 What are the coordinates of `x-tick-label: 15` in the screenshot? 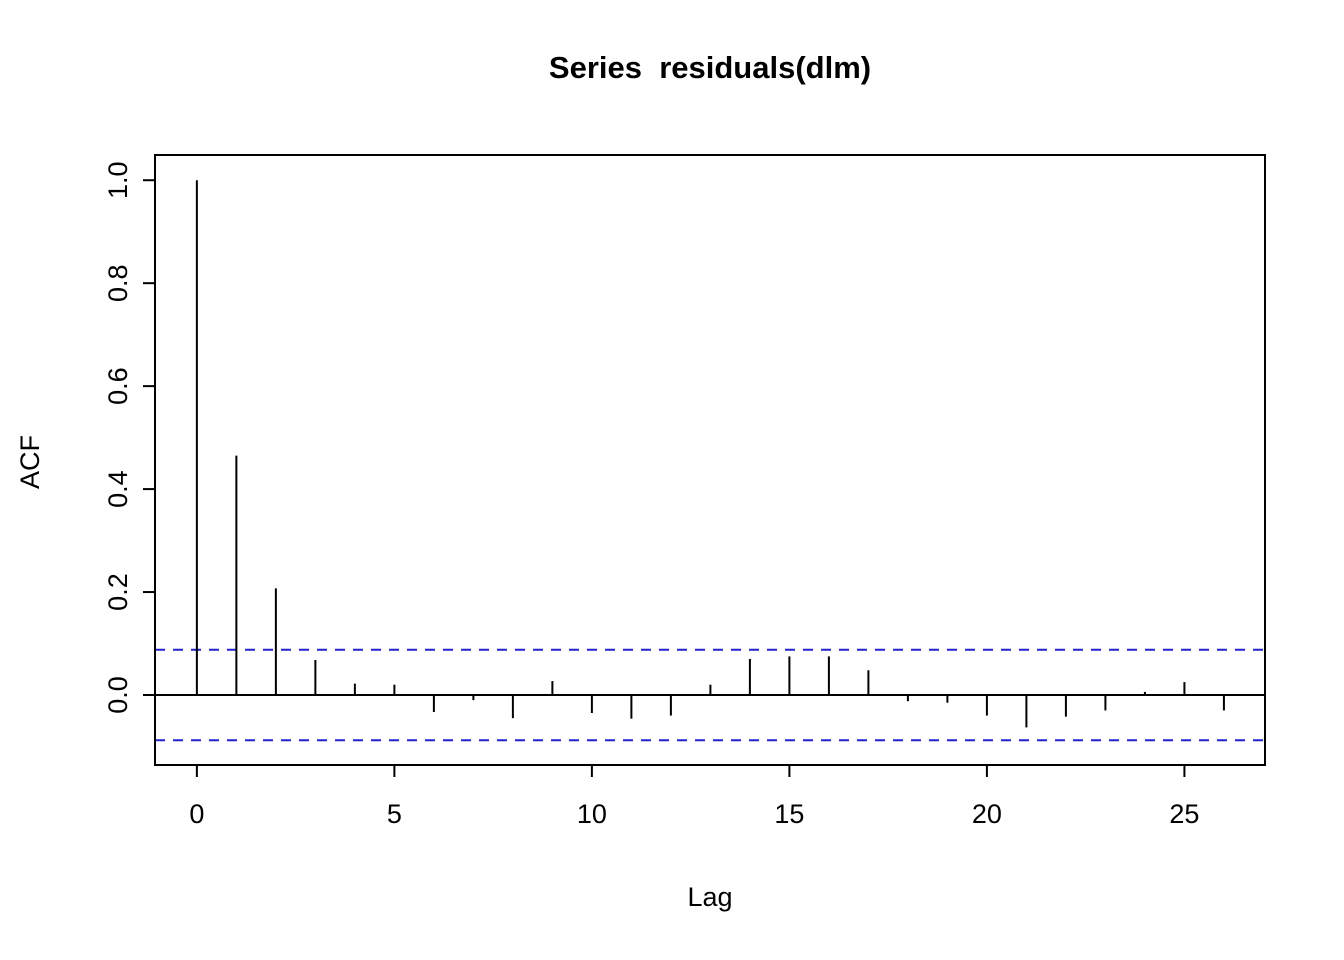 It's located at (789, 814).